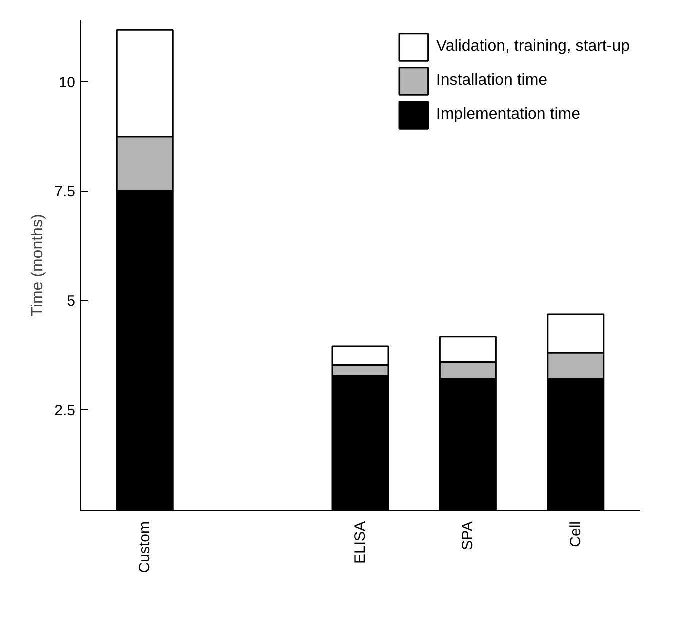 The width and height of the screenshot is (685, 626). I want to click on legend-label: Installation time, so click(492, 81).